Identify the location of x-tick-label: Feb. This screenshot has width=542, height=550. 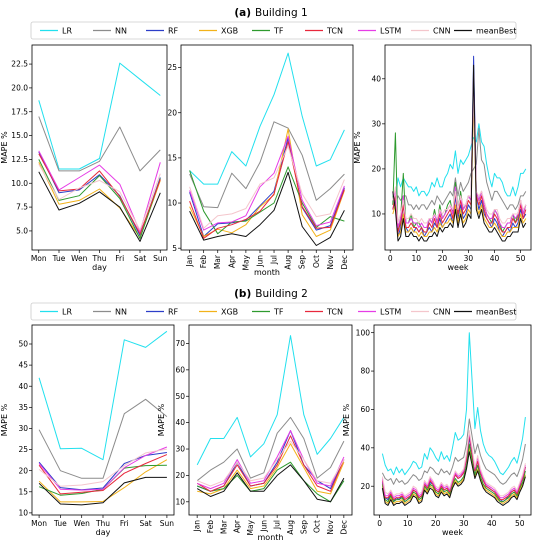
(210, 527).